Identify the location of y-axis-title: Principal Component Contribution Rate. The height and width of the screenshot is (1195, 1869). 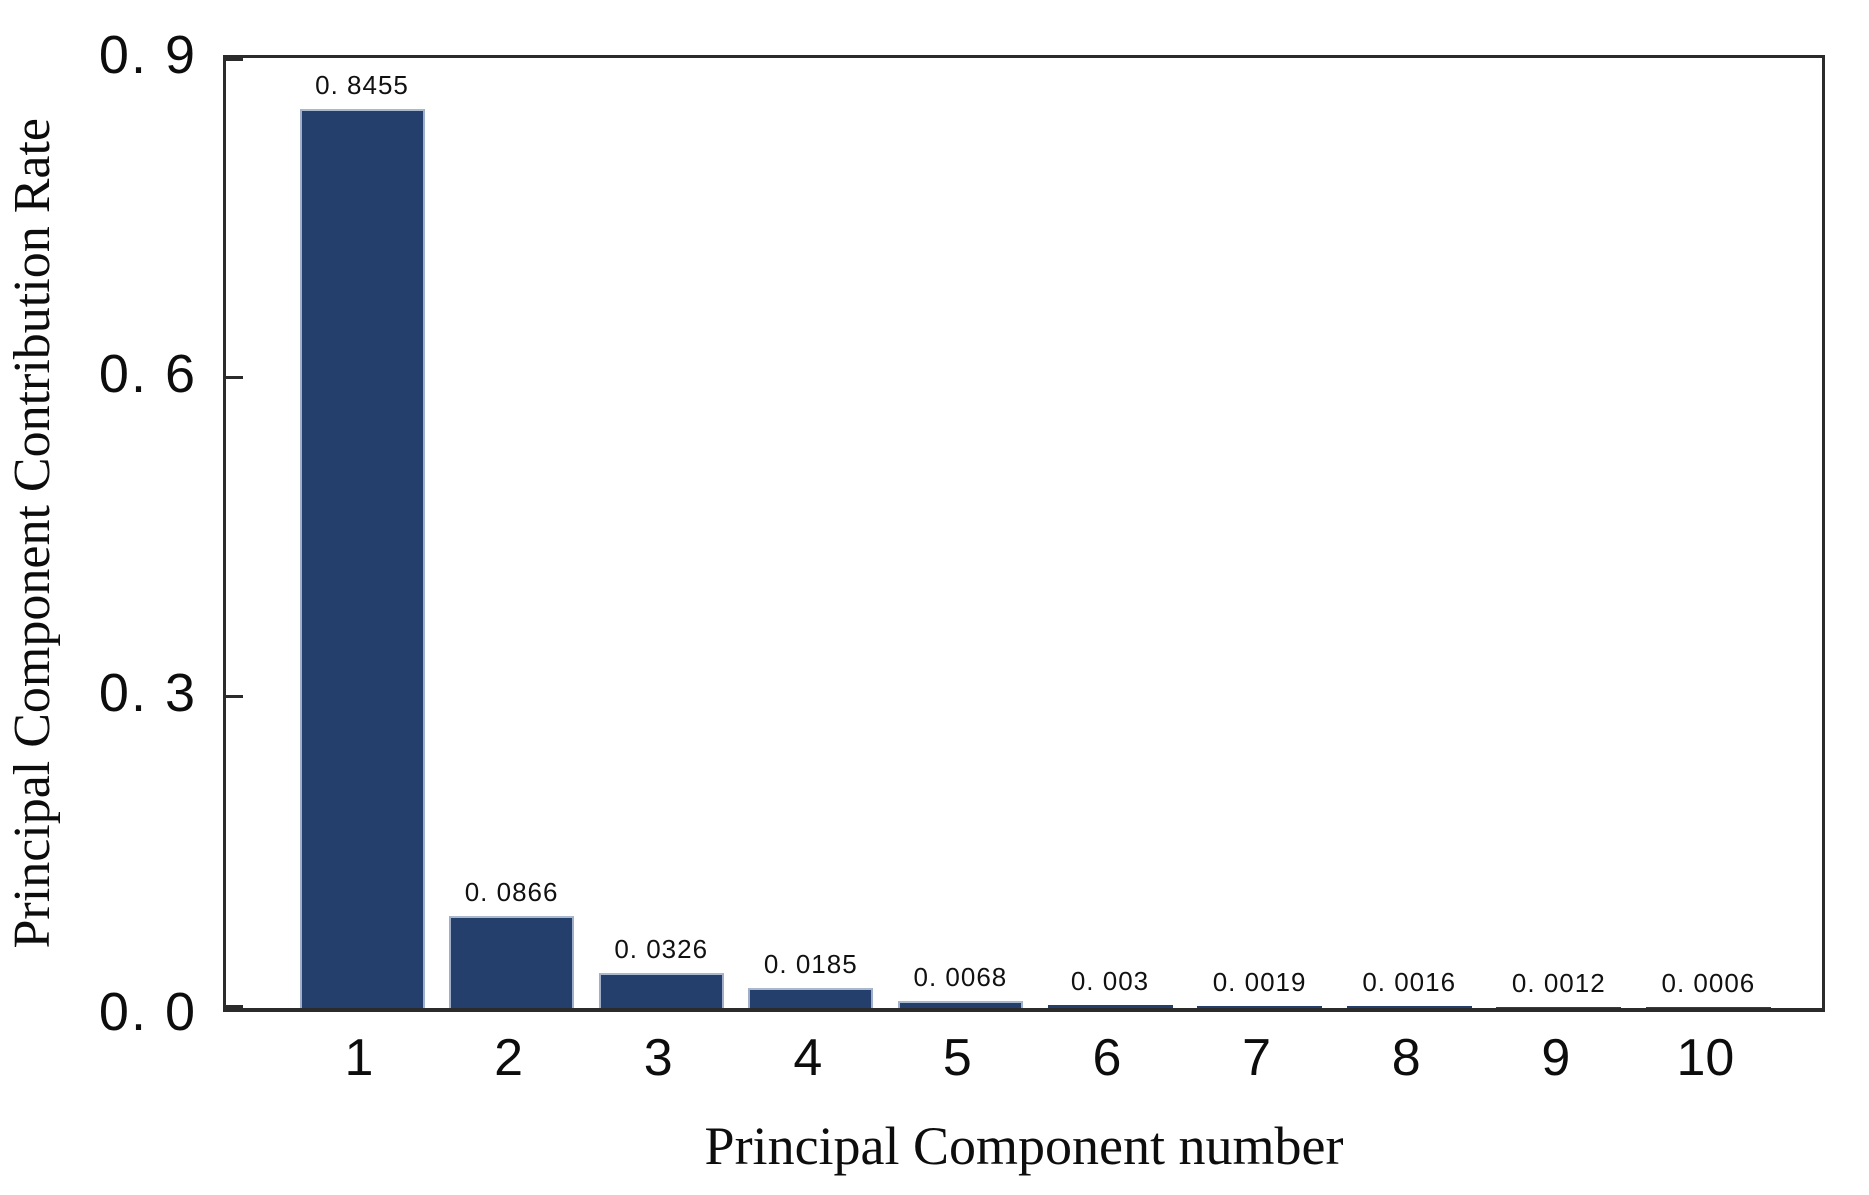
(32, 533).